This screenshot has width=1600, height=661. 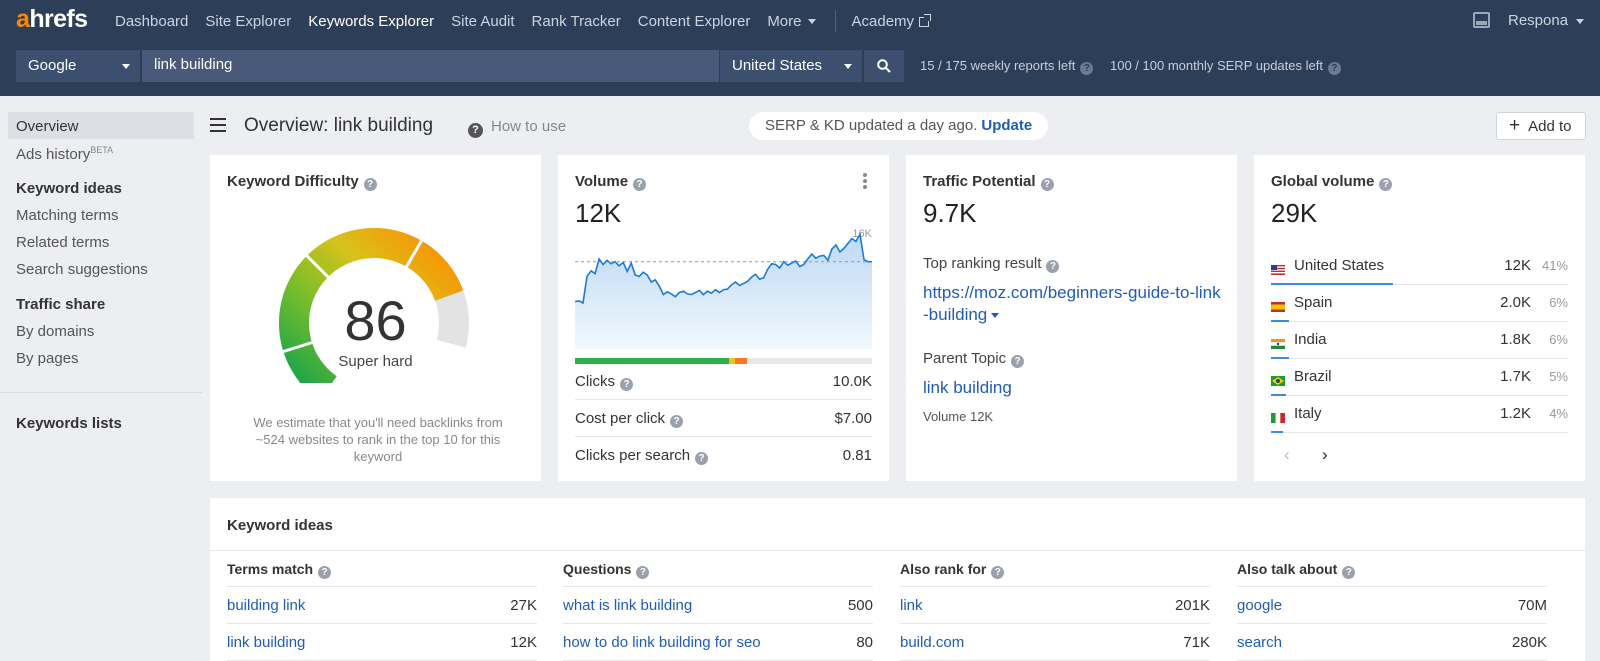 What do you see at coordinates (302, 182) in the screenshot?
I see `card-title: Keyword Difficulty?` at bounding box center [302, 182].